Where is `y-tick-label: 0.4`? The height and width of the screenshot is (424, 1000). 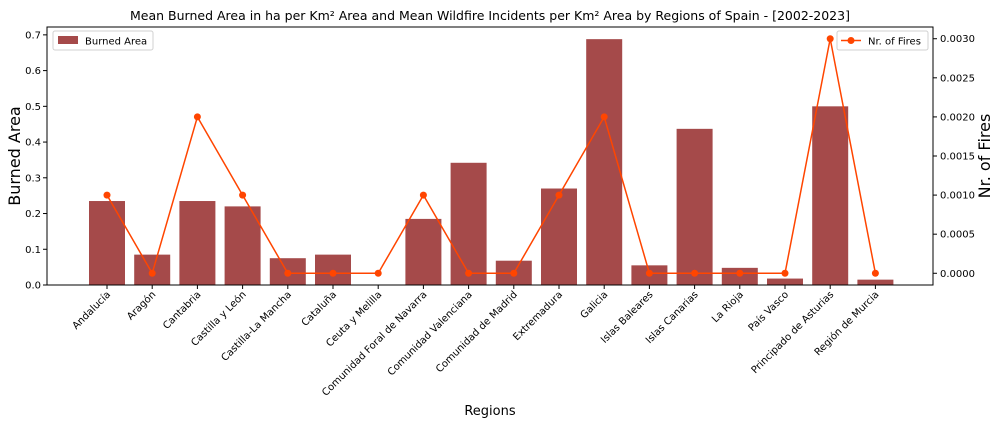 y-tick-label: 0.4 is located at coordinates (33, 143).